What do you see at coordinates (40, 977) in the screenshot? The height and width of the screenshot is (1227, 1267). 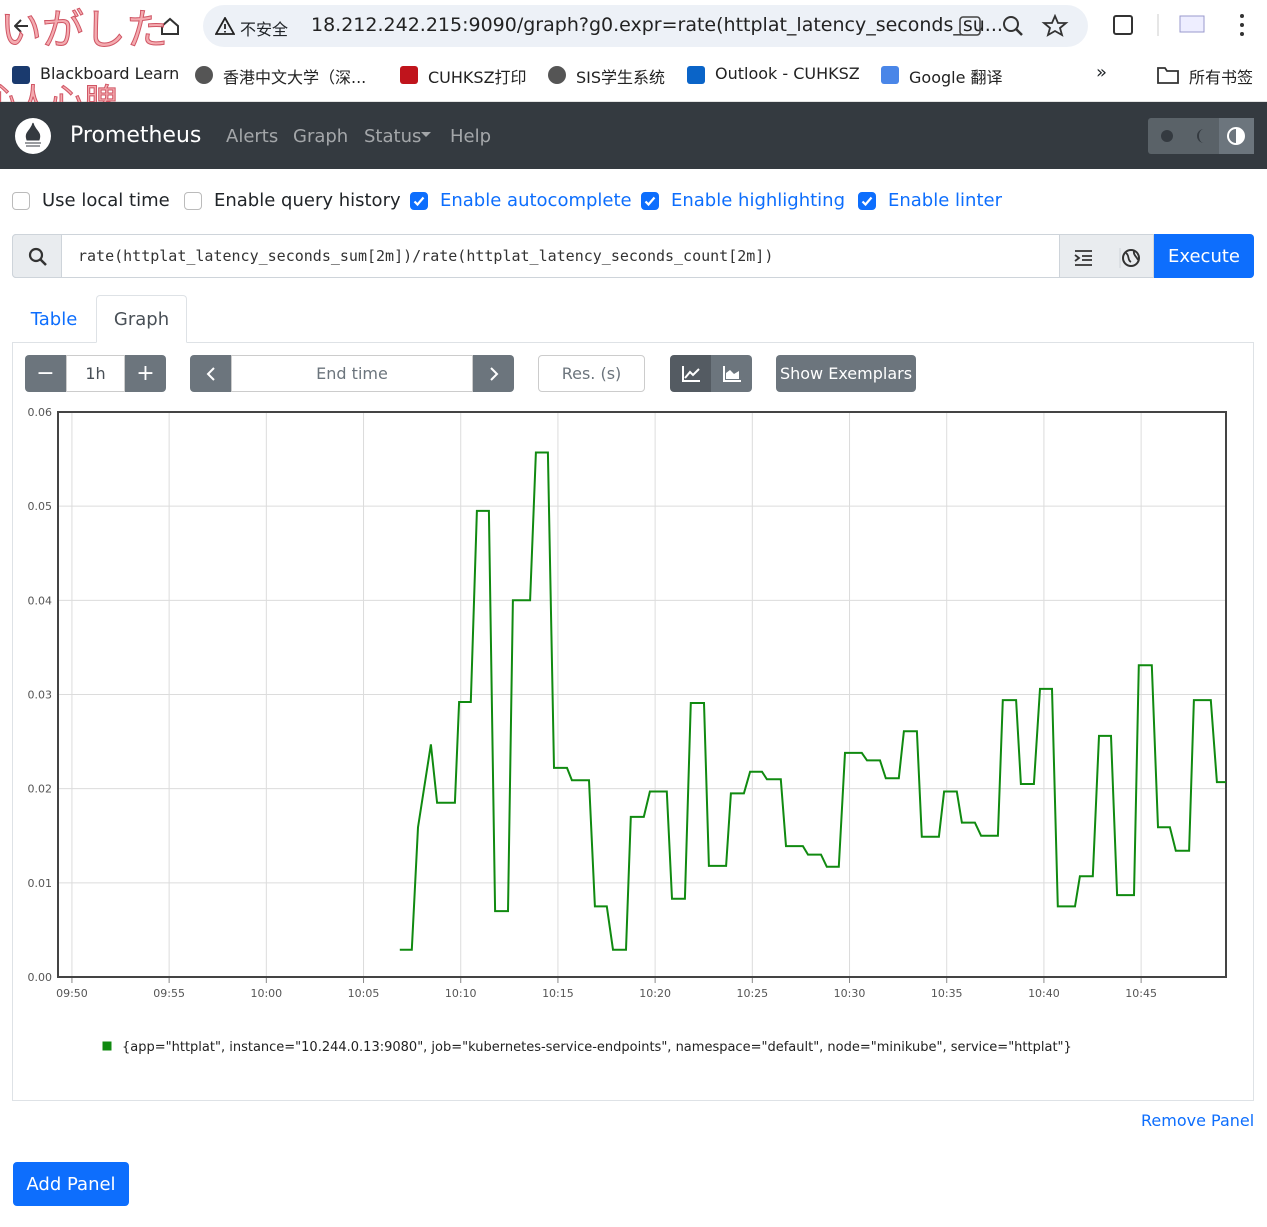 I see `y-tick-label: 0.00` at bounding box center [40, 977].